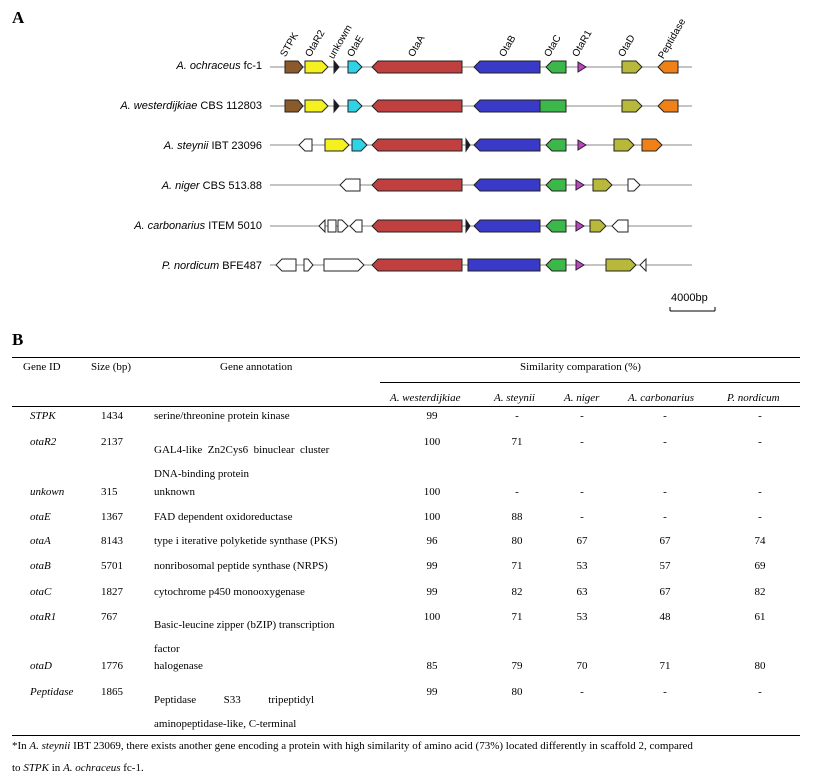 This screenshot has width=814, height=782. What do you see at coordinates (661, 398) in the screenshot?
I see `header-species-3: A. carbonarius` at bounding box center [661, 398].